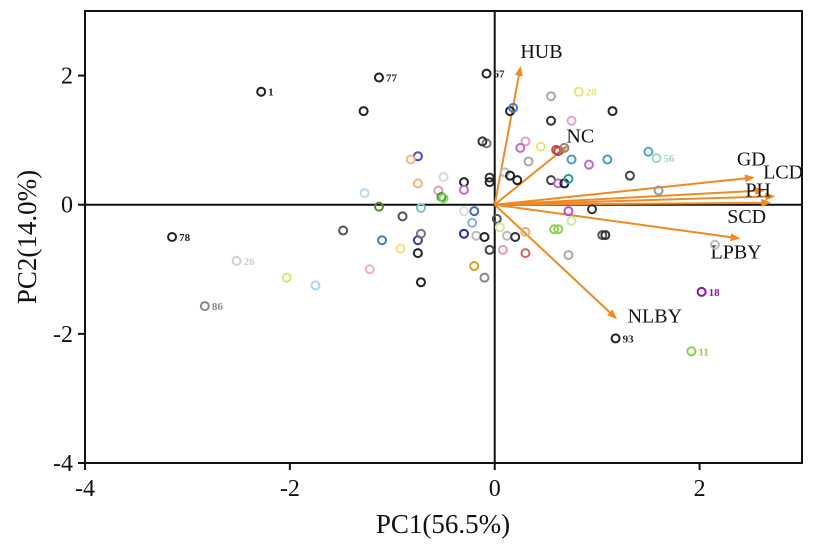 The image size is (821, 544). What do you see at coordinates (271, 93) in the screenshot?
I see `point-label: 1` at bounding box center [271, 93].